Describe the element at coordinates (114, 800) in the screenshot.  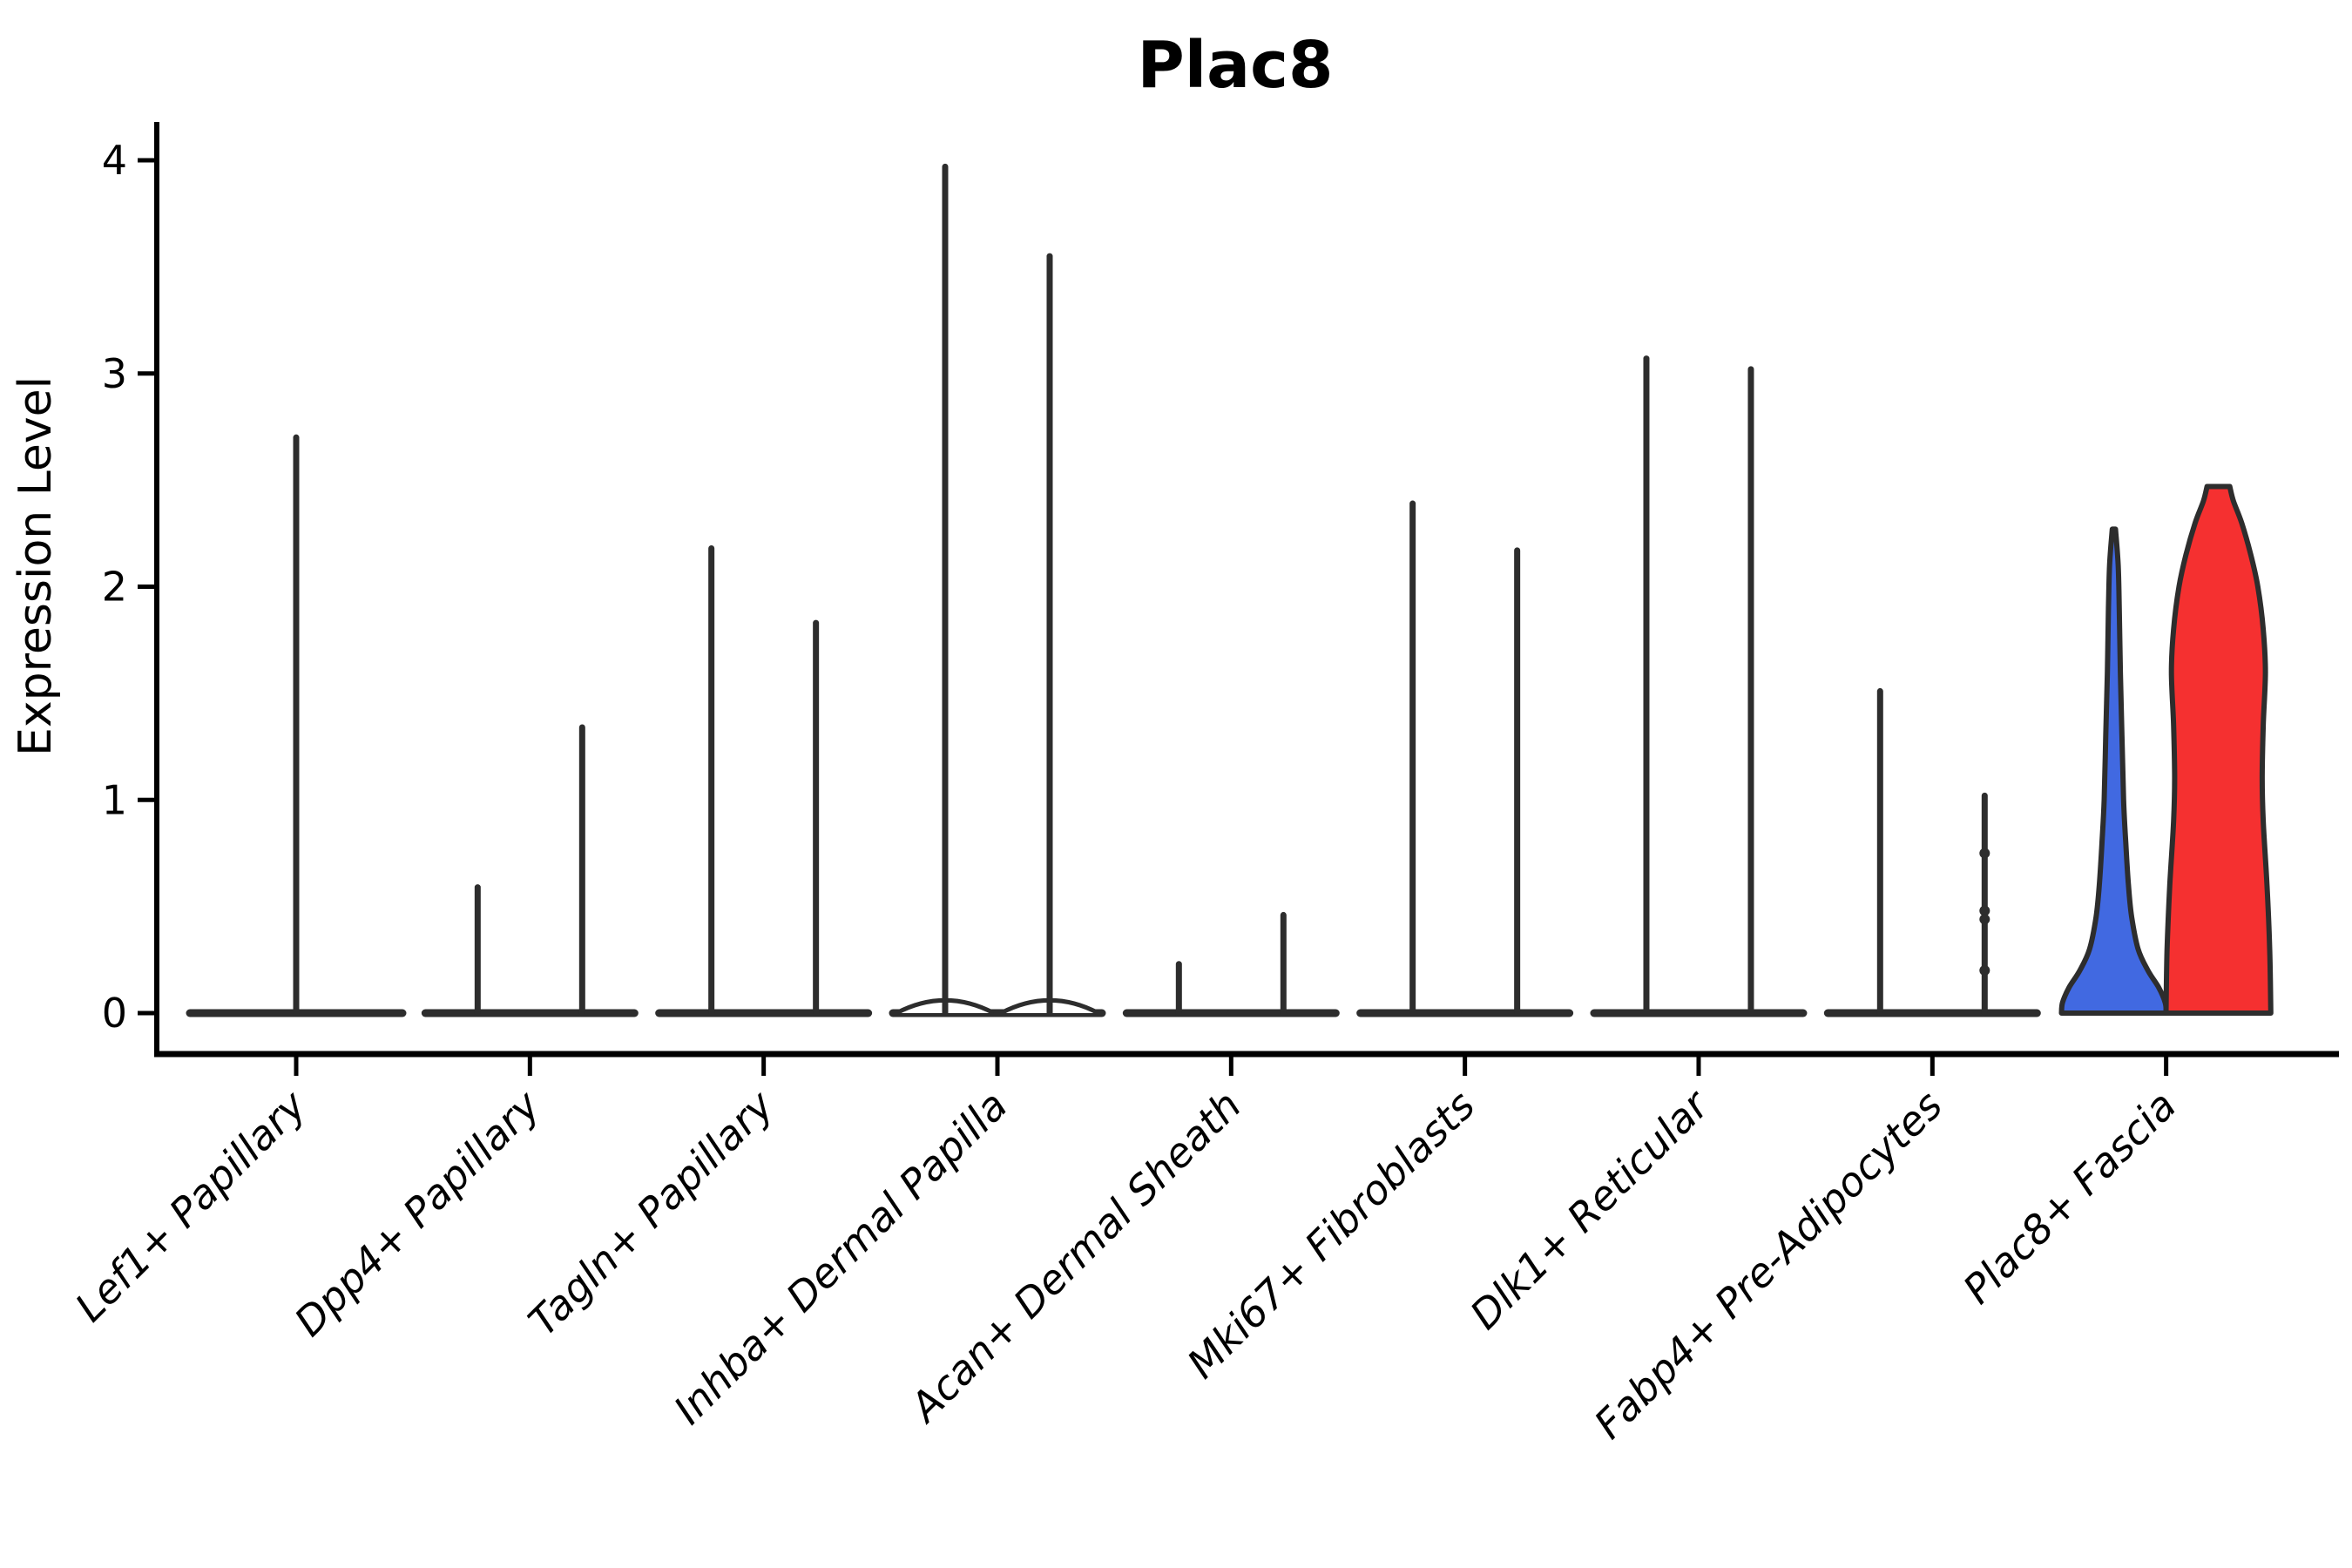
I see `y-tick-label: 1` at that location.